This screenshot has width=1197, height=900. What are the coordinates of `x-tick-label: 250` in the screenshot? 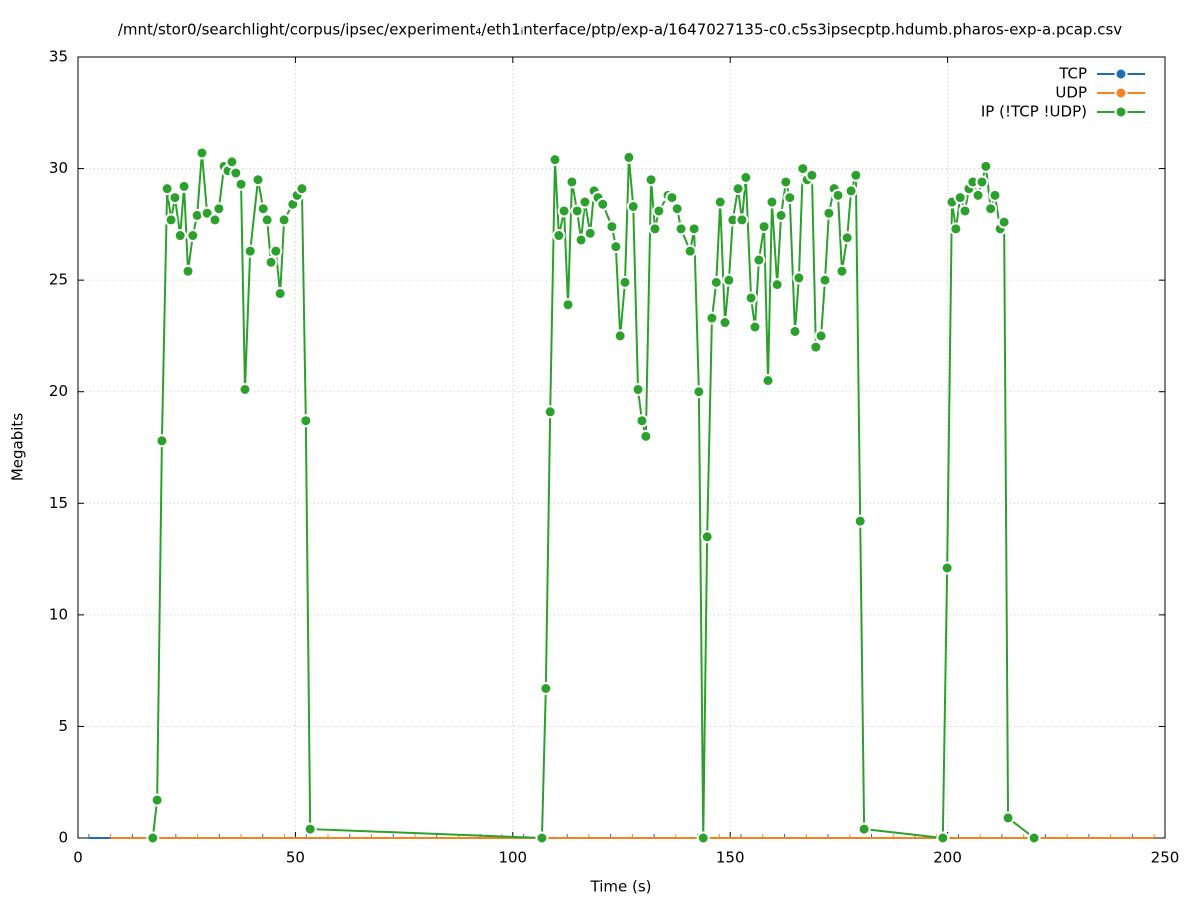 It's located at (1165, 858).